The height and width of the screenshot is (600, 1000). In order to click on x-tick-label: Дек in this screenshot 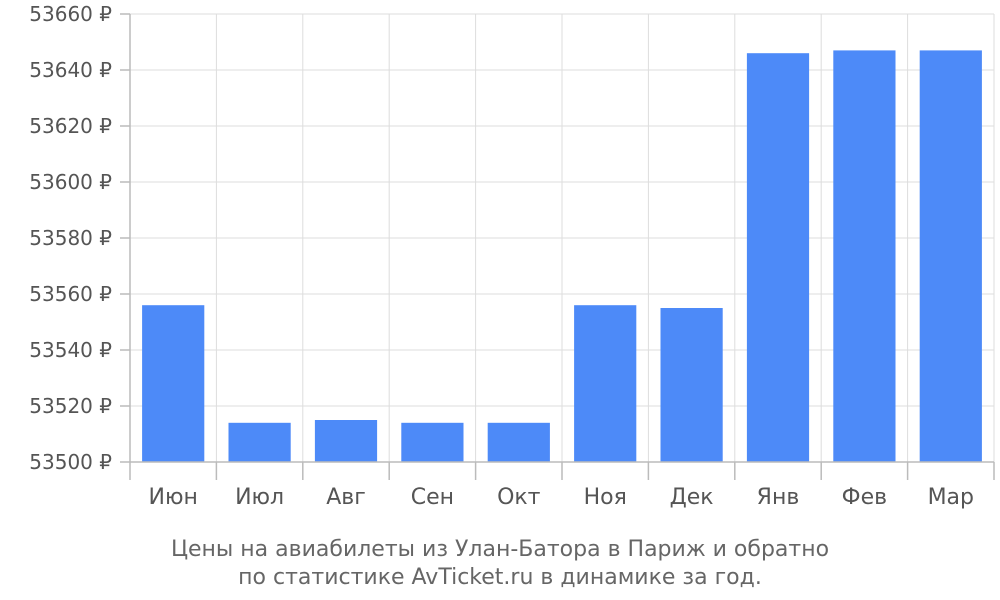, I will do `click(692, 497)`.